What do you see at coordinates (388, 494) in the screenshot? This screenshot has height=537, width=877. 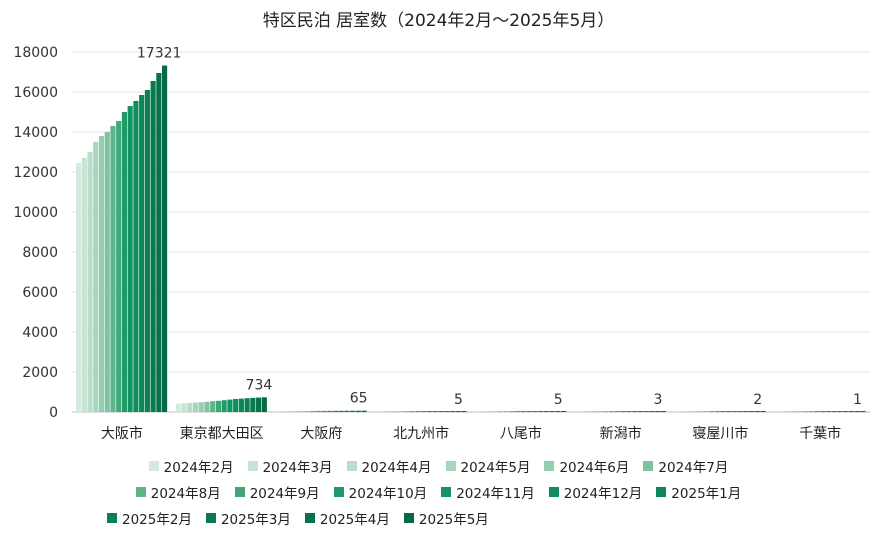 I see `legend-label: 2024年10月` at bounding box center [388, 494].